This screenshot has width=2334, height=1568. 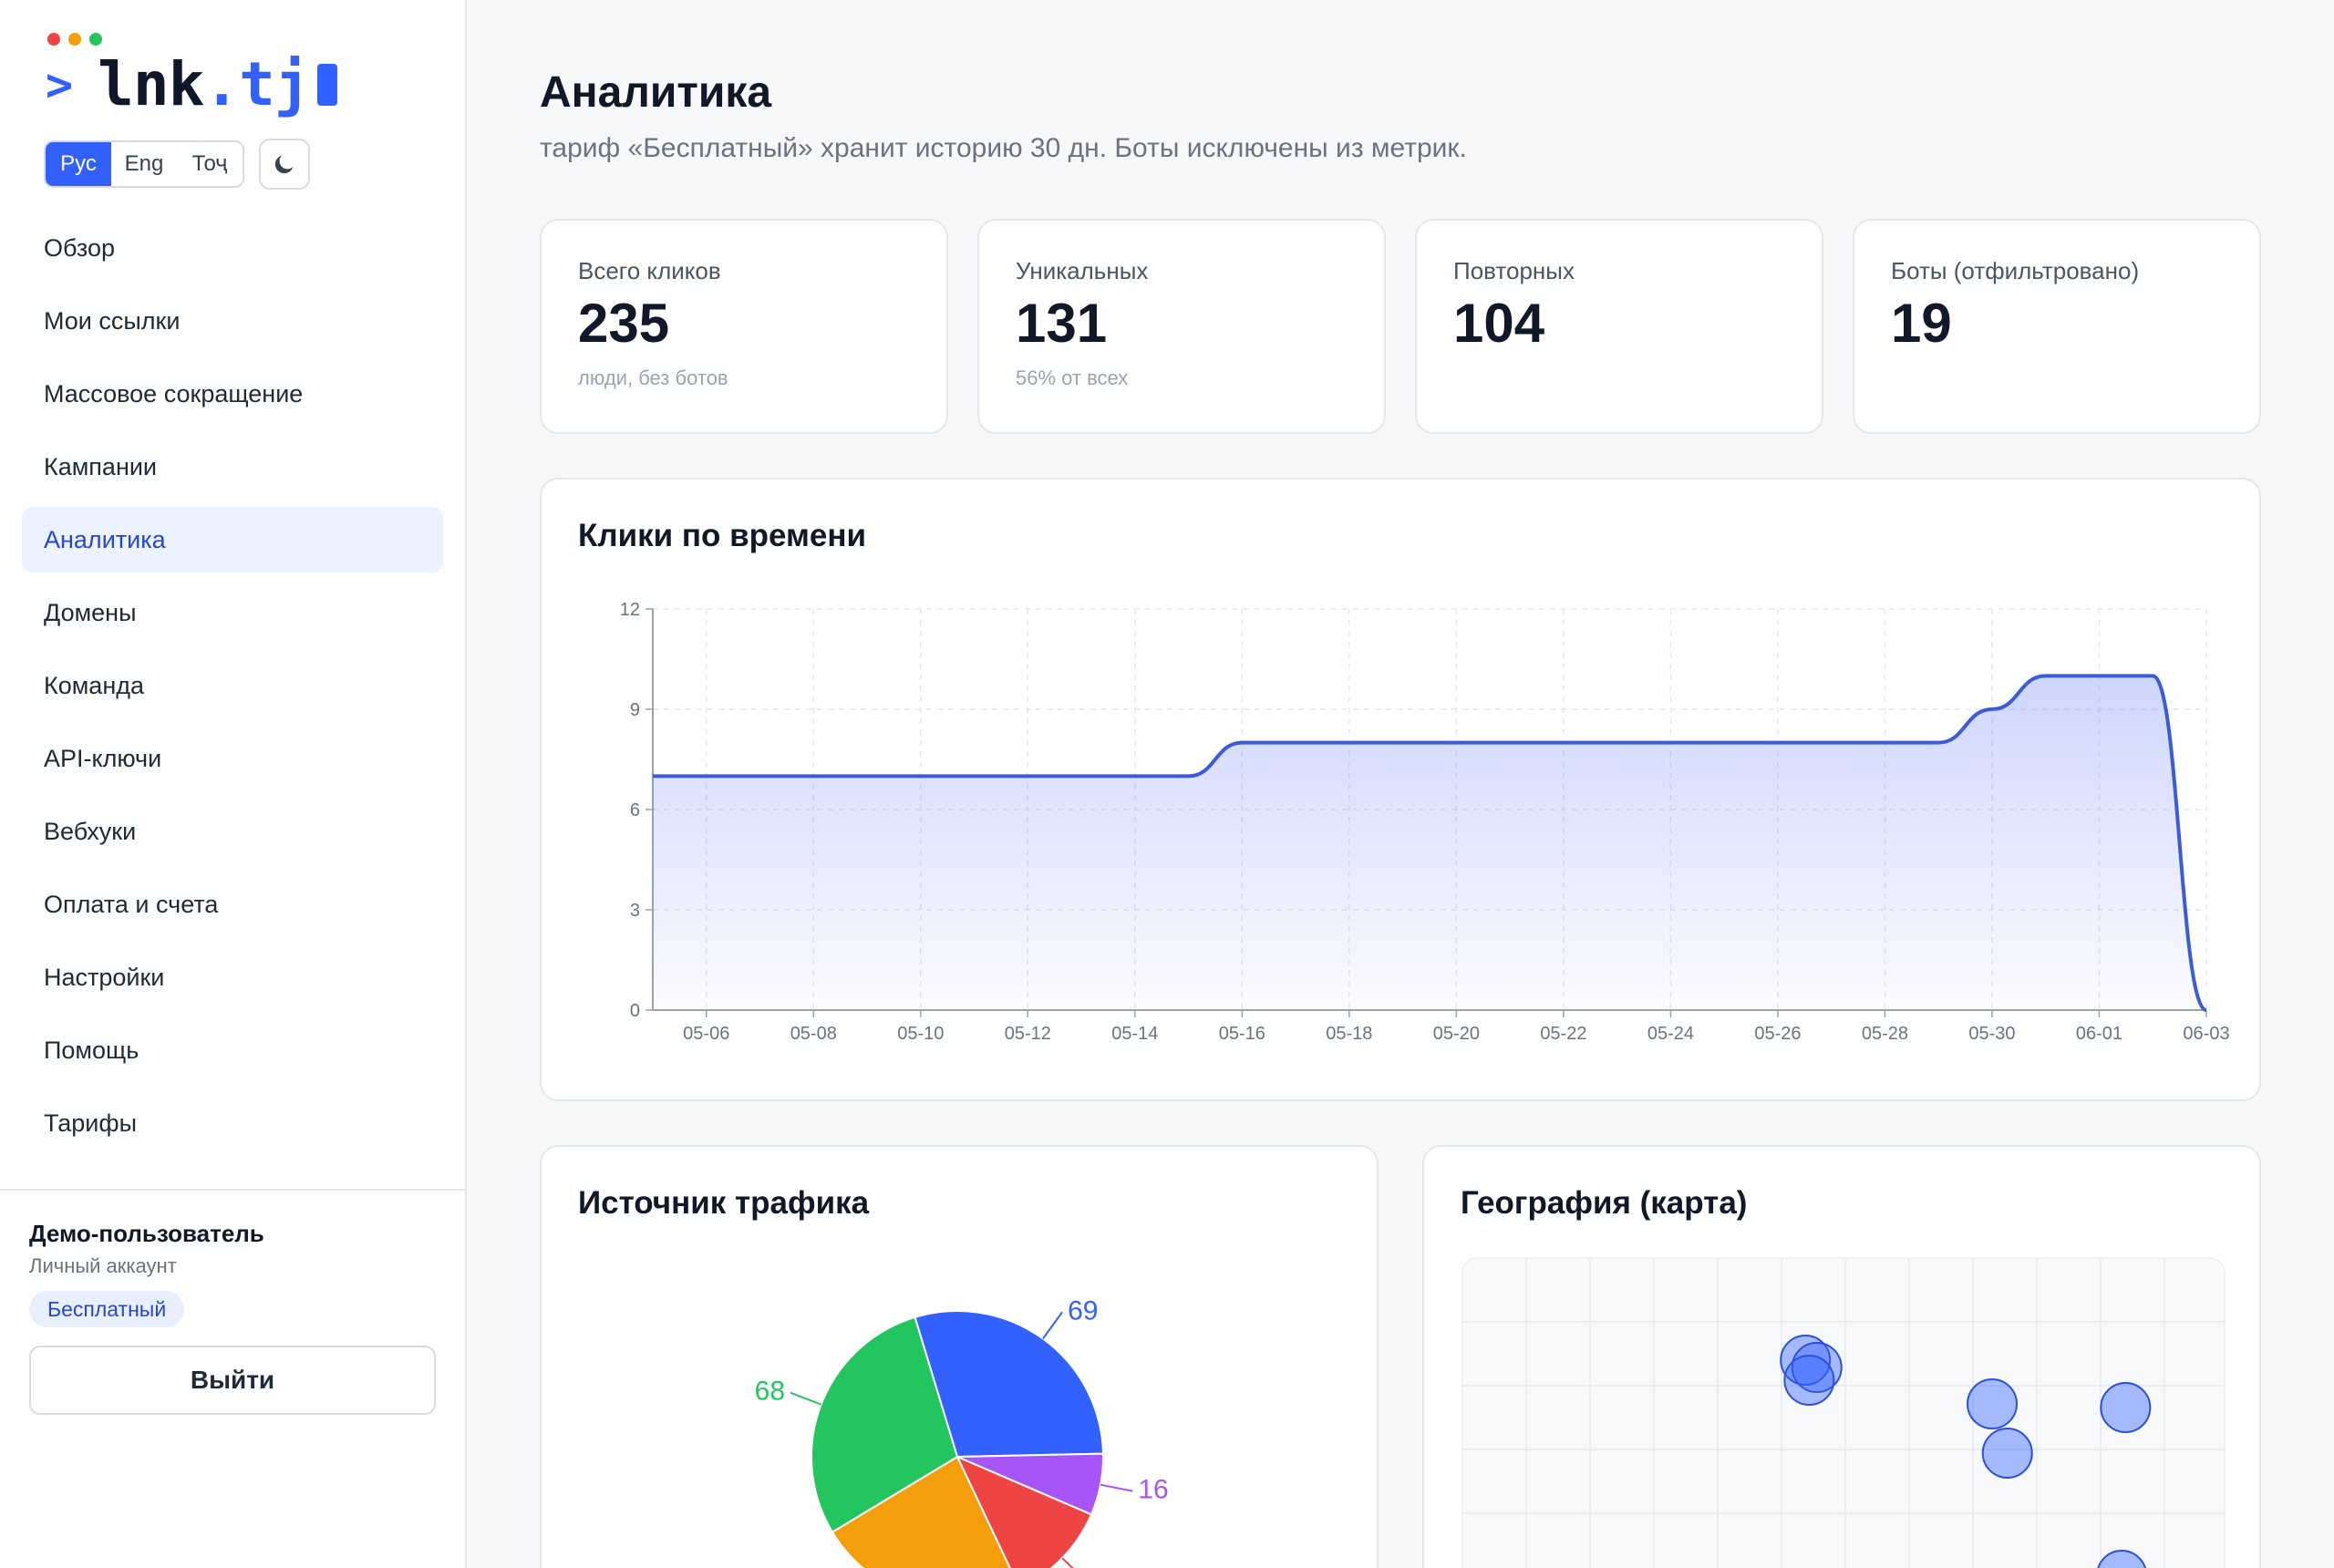 What do you see at coordinates (91, 612) in the screenshot?
I see `sidebar-item-domains: Домены` at bounding box center [91, 612].